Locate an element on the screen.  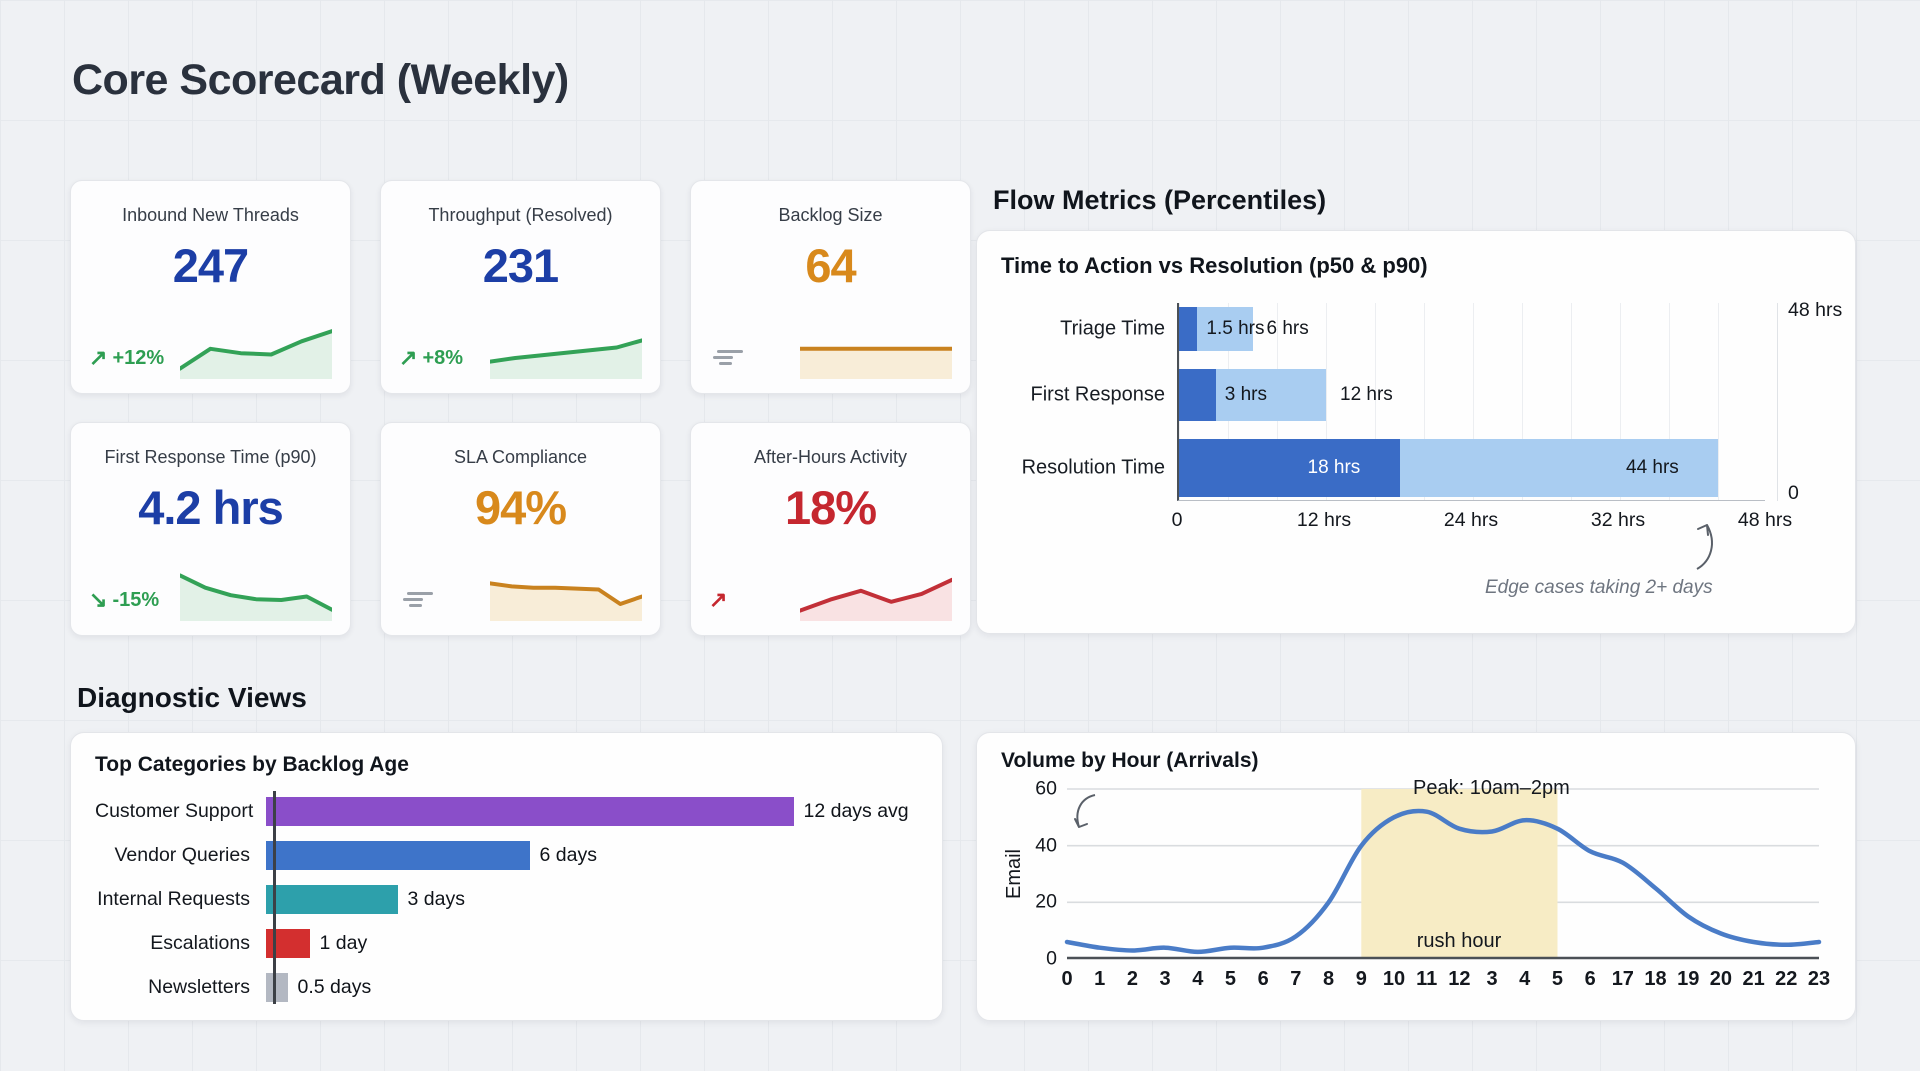
diagnostics-heading: Diagnostic Views is located at coordinates (192, 697).